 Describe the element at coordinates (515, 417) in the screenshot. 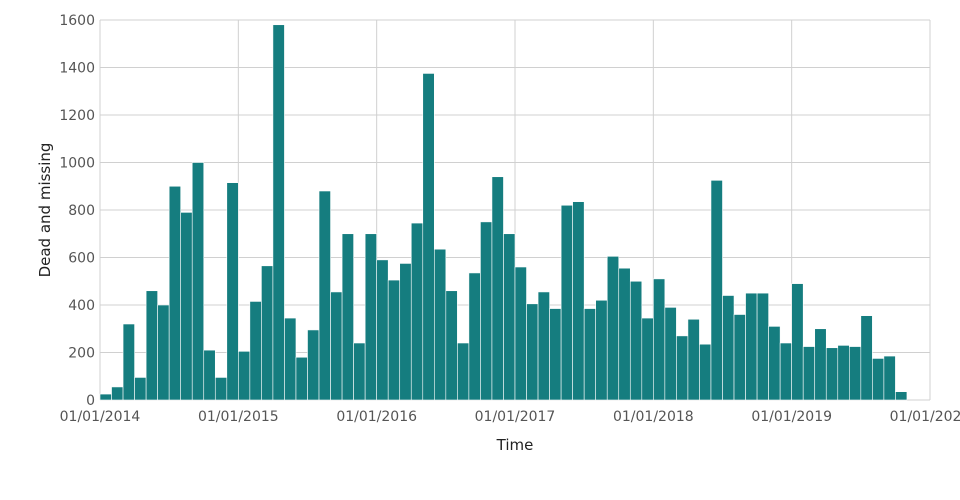

I see `x-tick-label: 01/01/2017` at that location.